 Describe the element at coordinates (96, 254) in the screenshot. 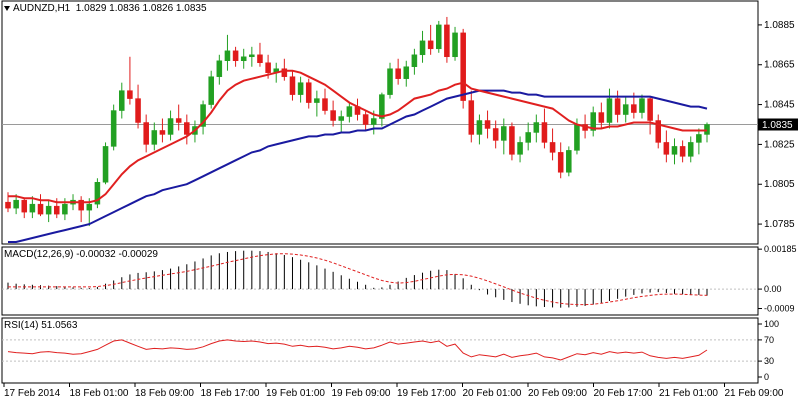

I see `macd-main-value: -0.00032` at that location.